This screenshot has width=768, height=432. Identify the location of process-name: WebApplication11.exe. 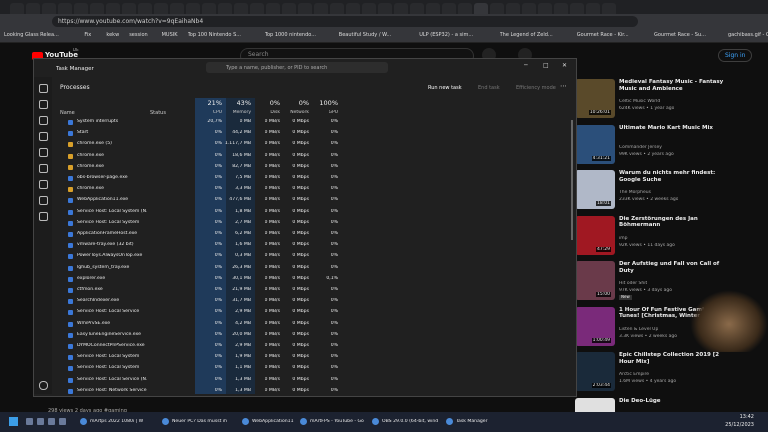
(103, 200).